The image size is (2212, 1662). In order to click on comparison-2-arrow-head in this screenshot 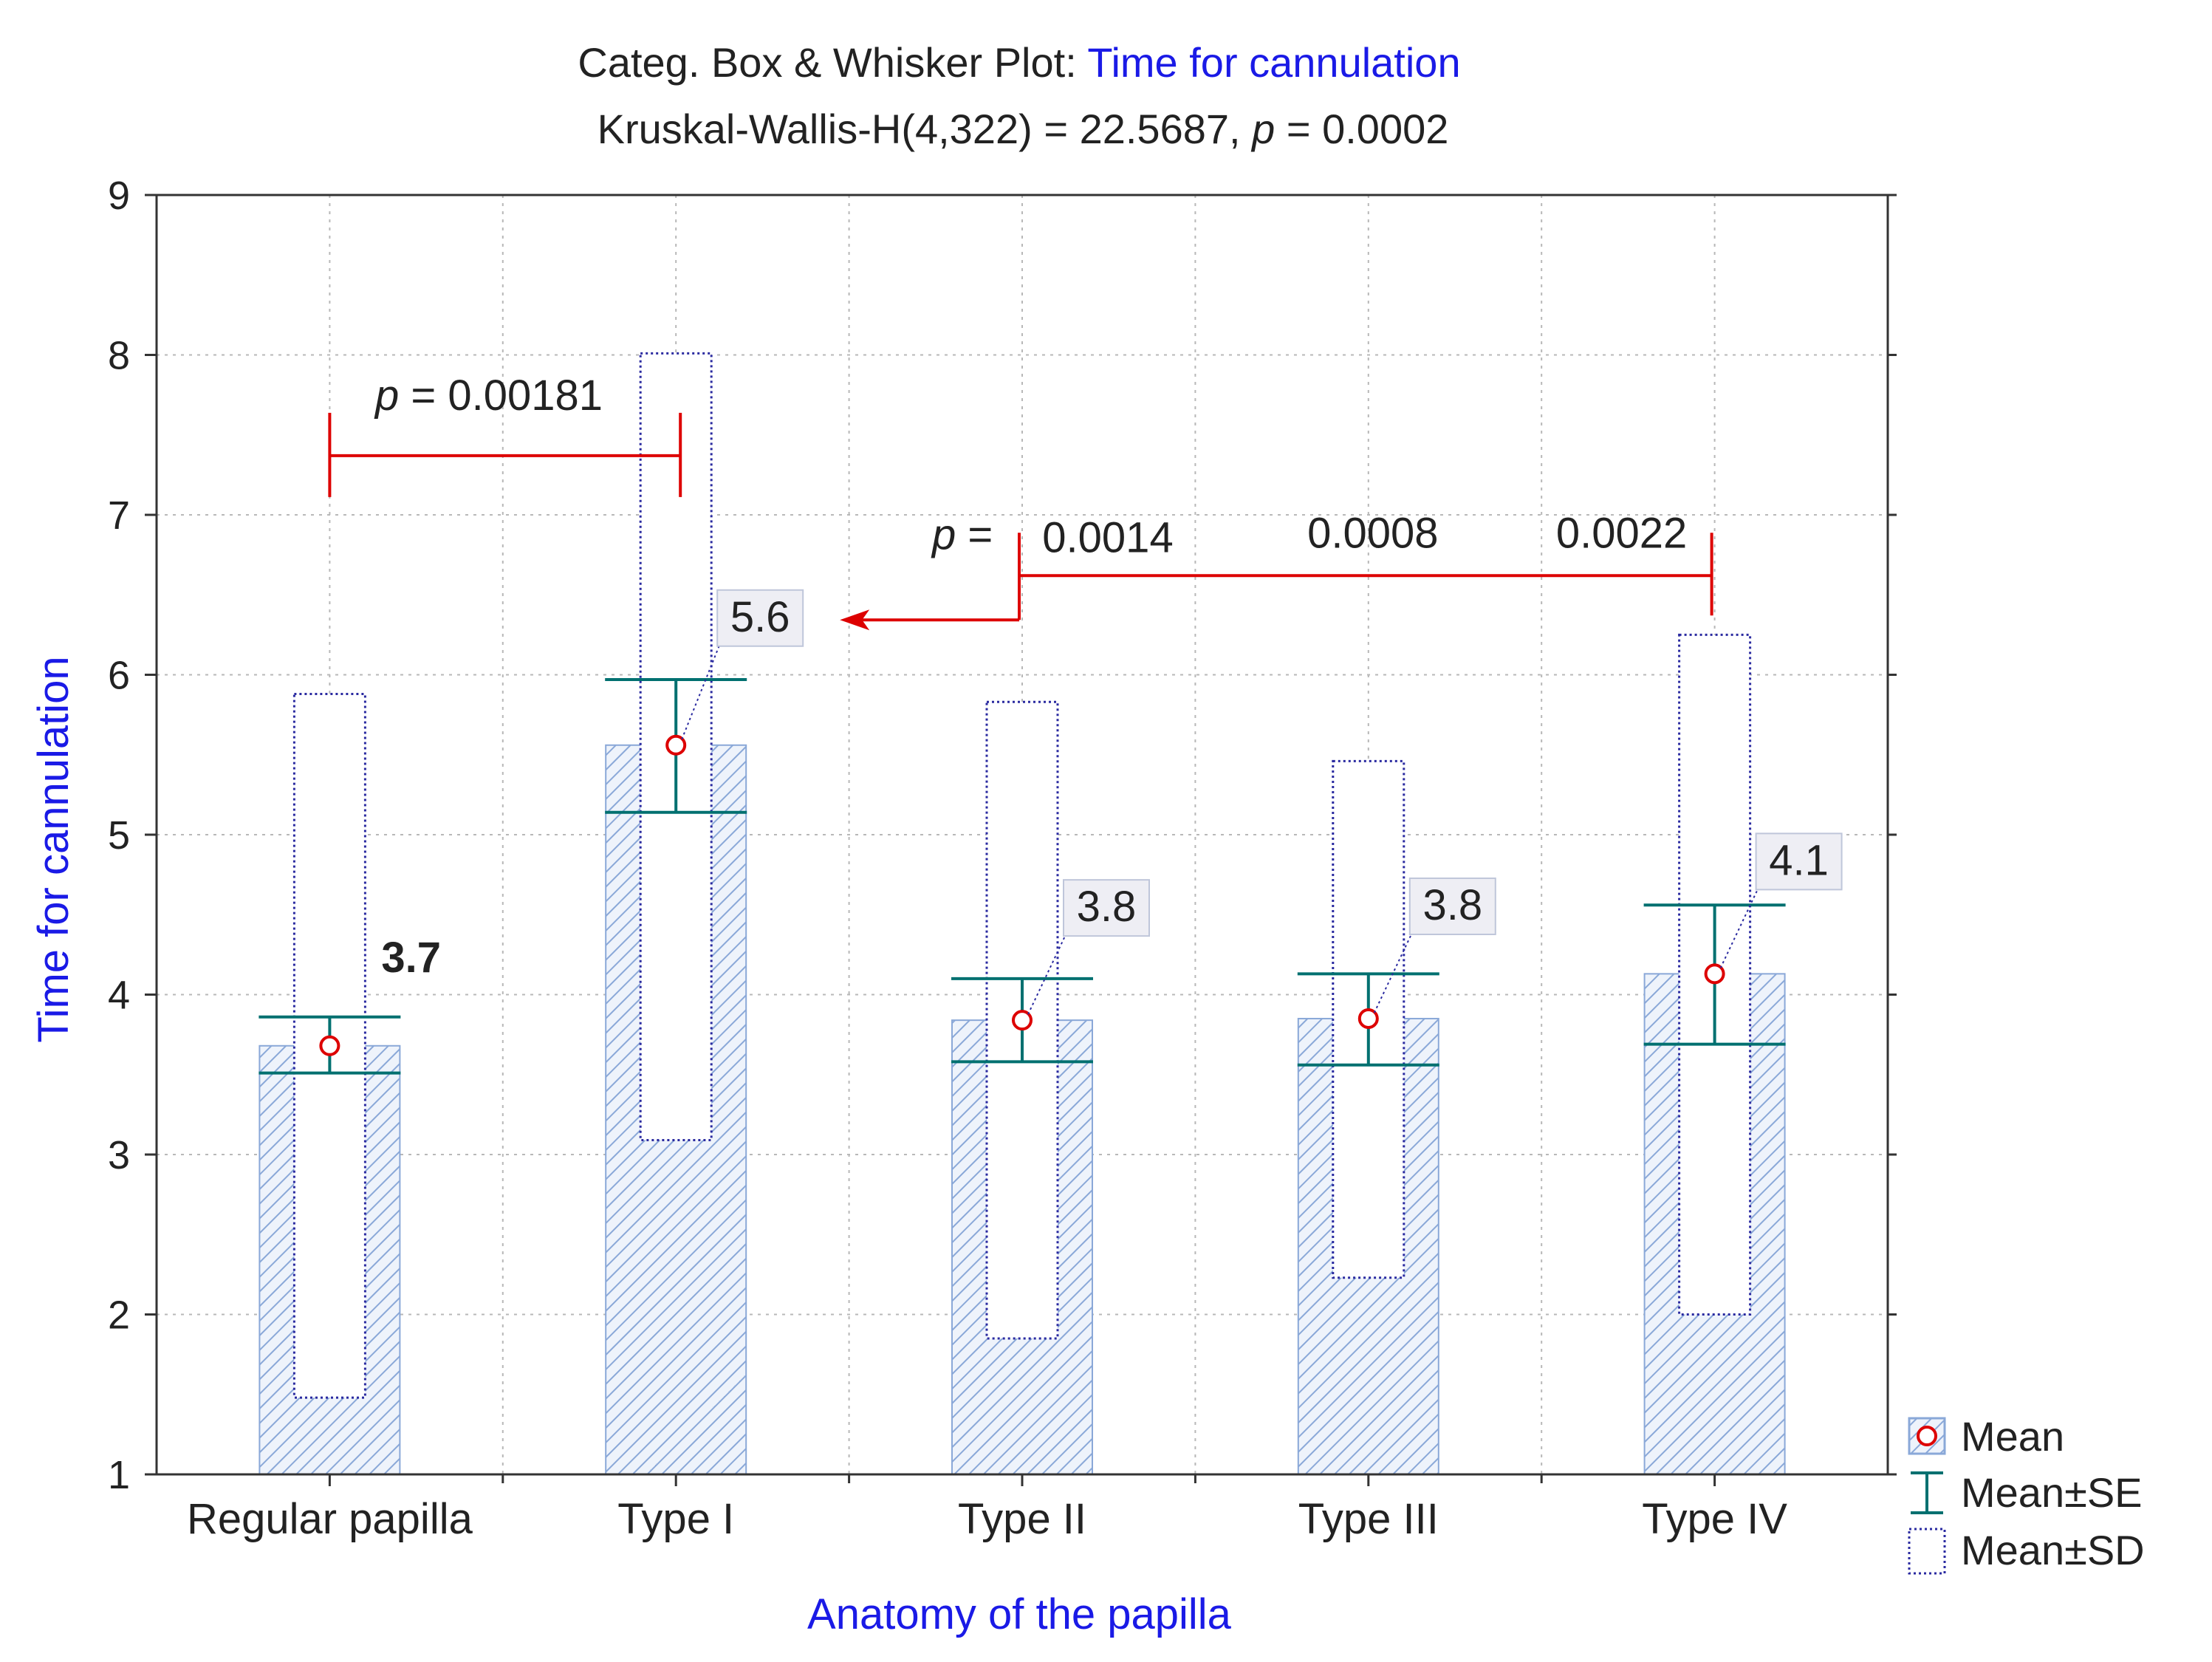, I will do `click(855, 620)`.